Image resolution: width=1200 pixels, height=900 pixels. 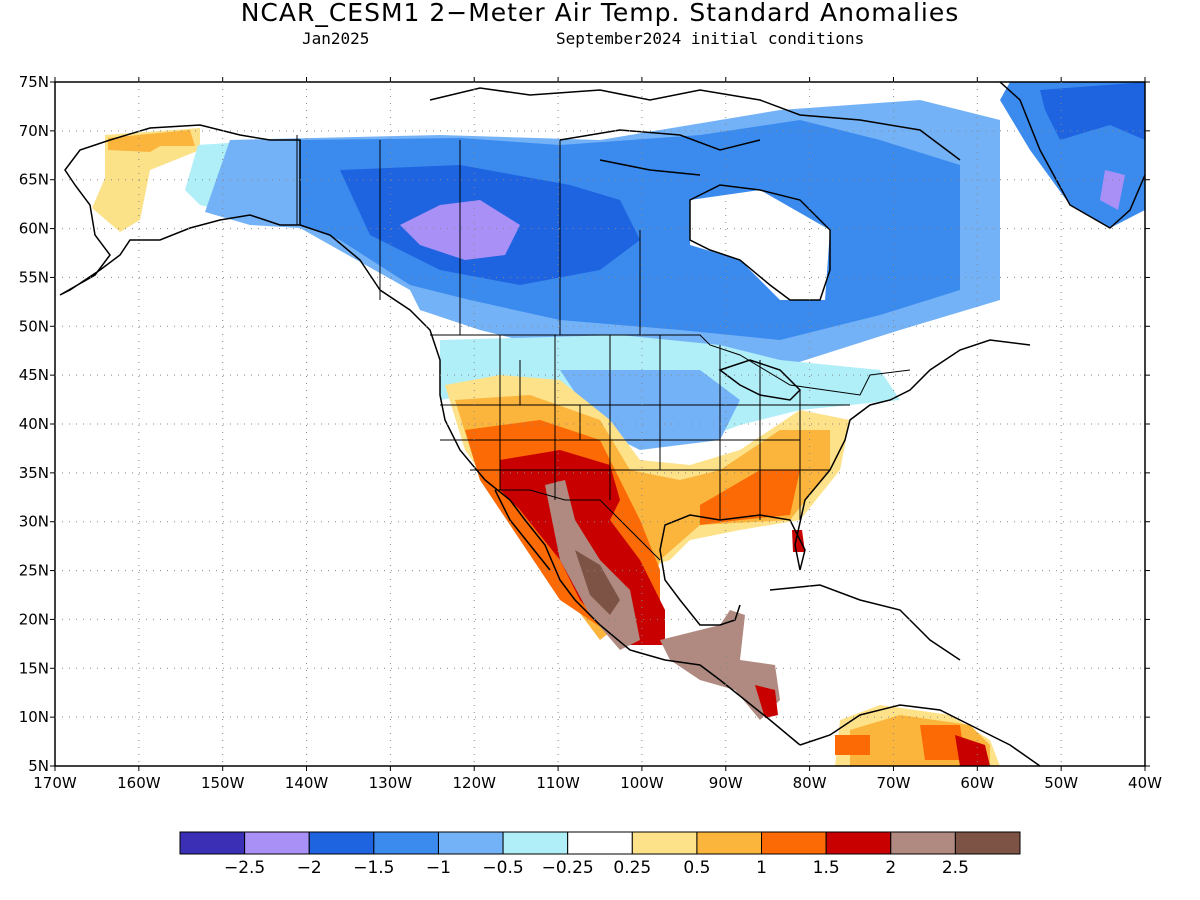 I want to click on venezuela-deeporange, so click(x=900, y=742).